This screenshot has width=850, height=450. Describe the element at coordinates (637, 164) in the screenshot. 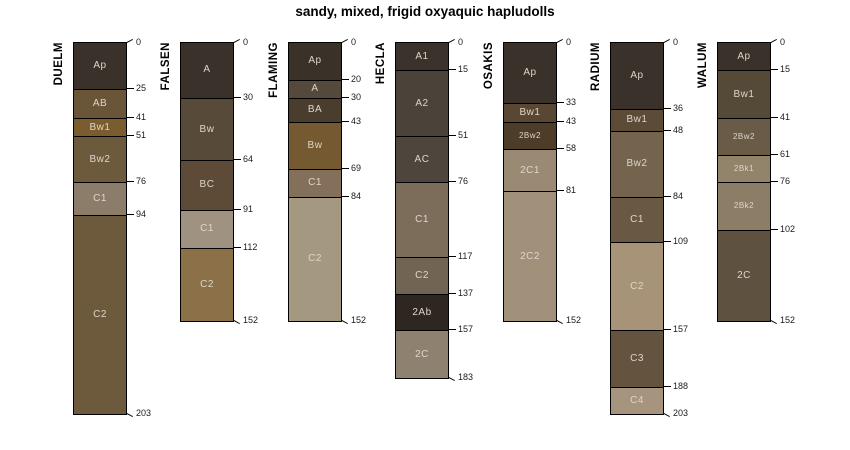

I see `horizon-label: Bw2` at that location.